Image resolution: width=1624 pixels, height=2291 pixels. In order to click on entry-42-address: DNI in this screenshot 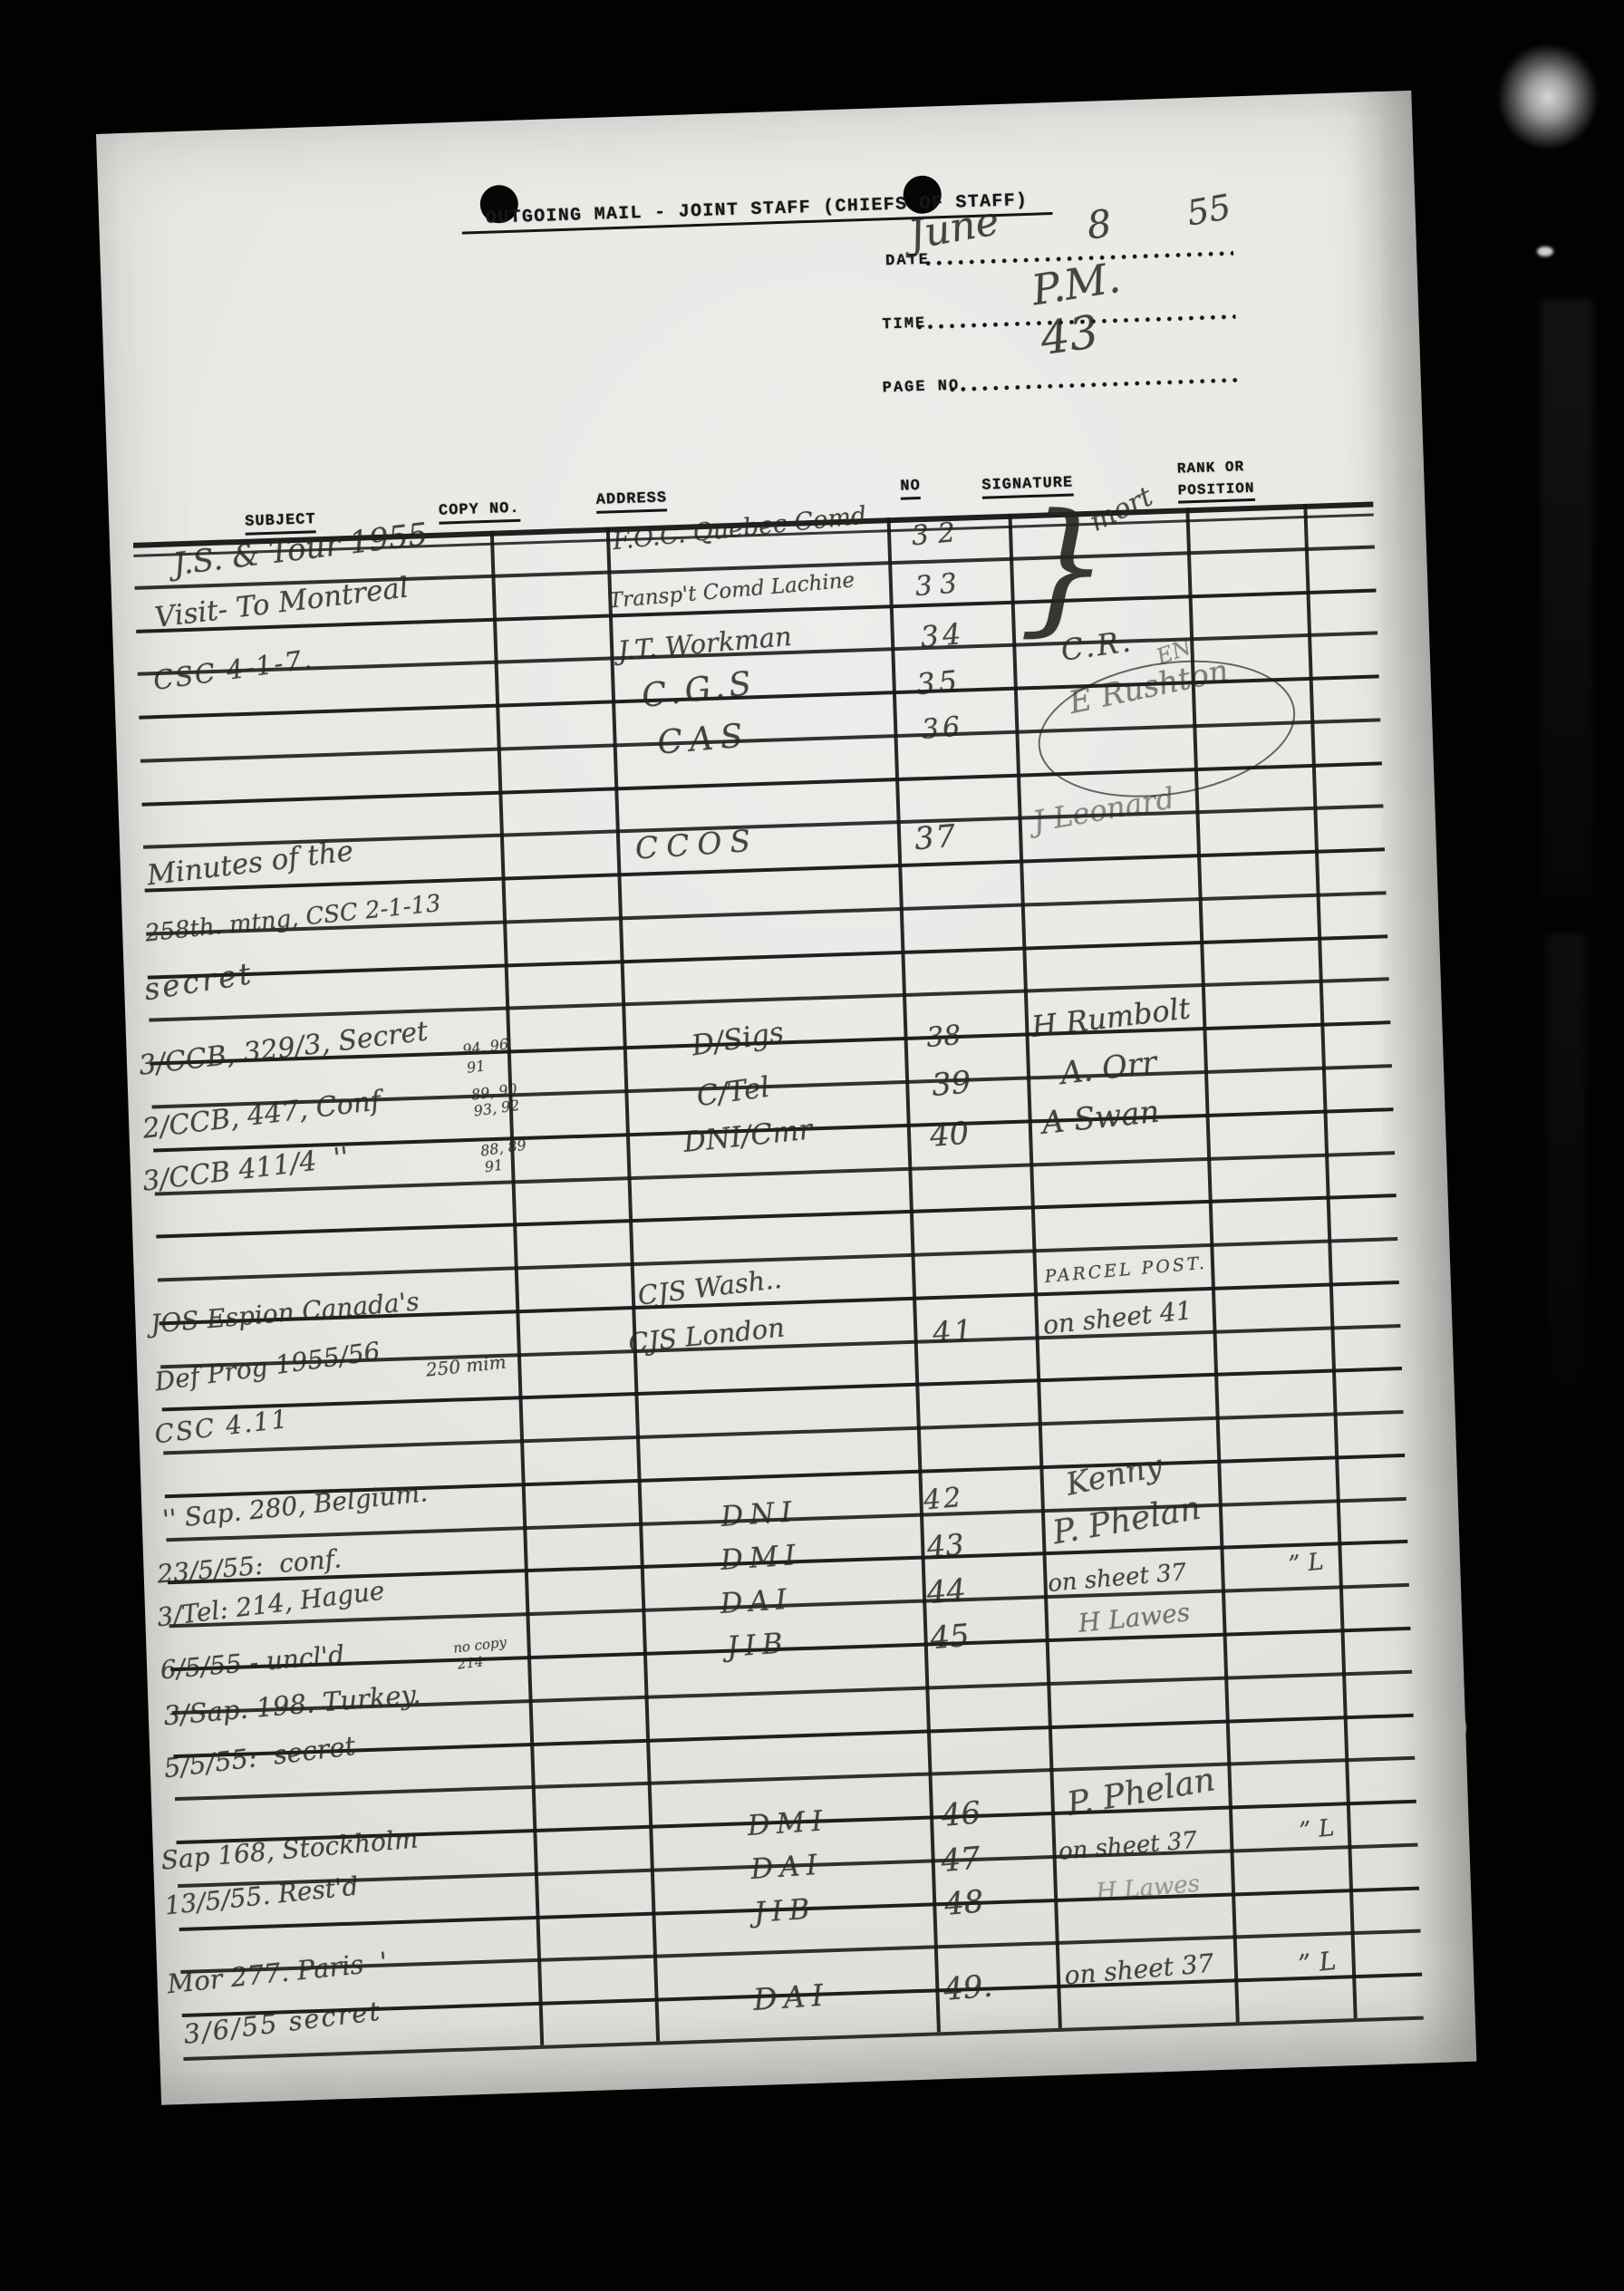, I will do `click(759, 1514)`.